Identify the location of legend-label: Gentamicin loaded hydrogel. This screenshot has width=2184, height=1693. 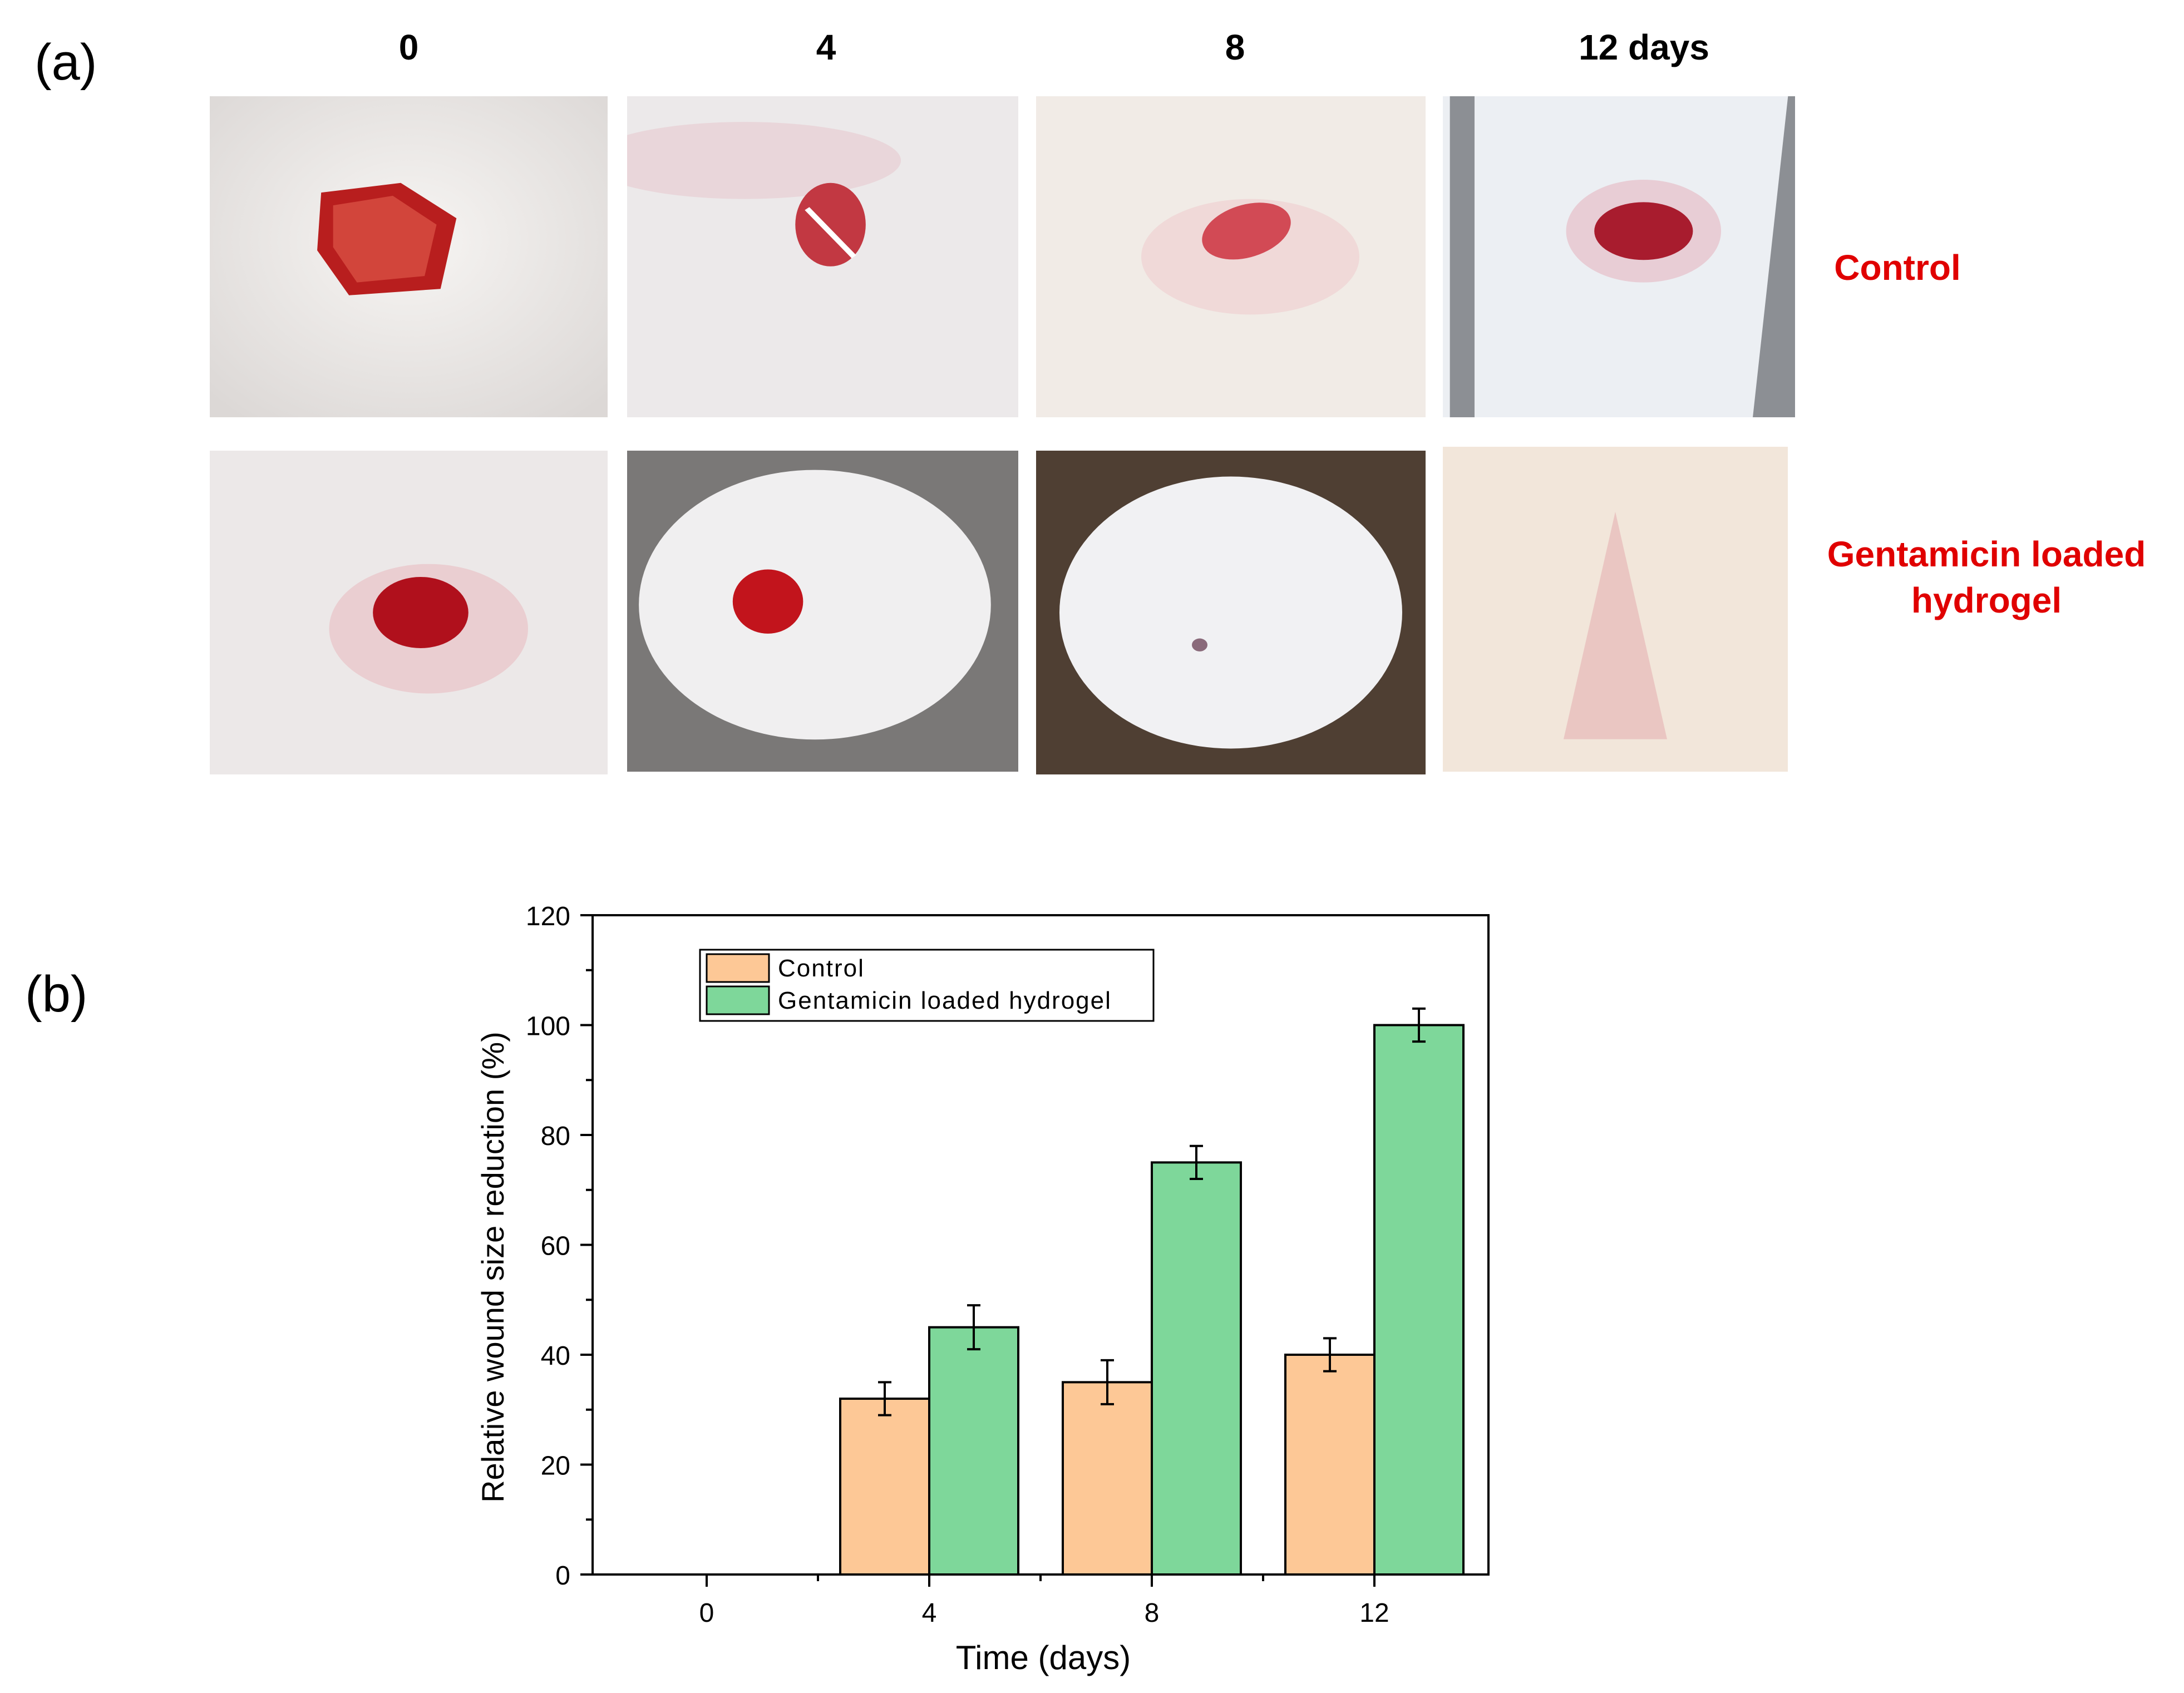
(945, 1000).